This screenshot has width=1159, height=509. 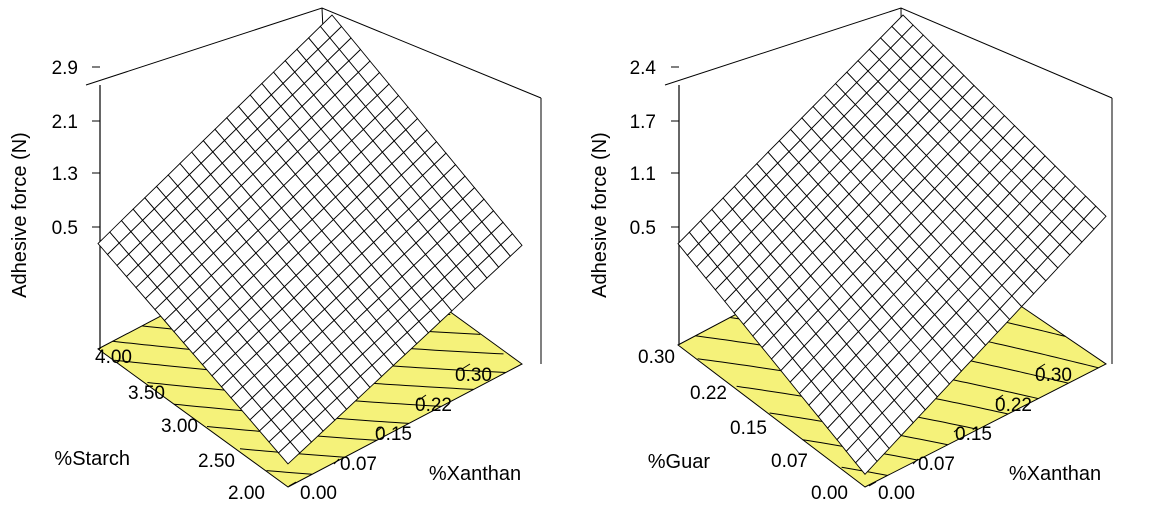 I want to click on z-tick-label: 1.7, so click(x=643, y=122).